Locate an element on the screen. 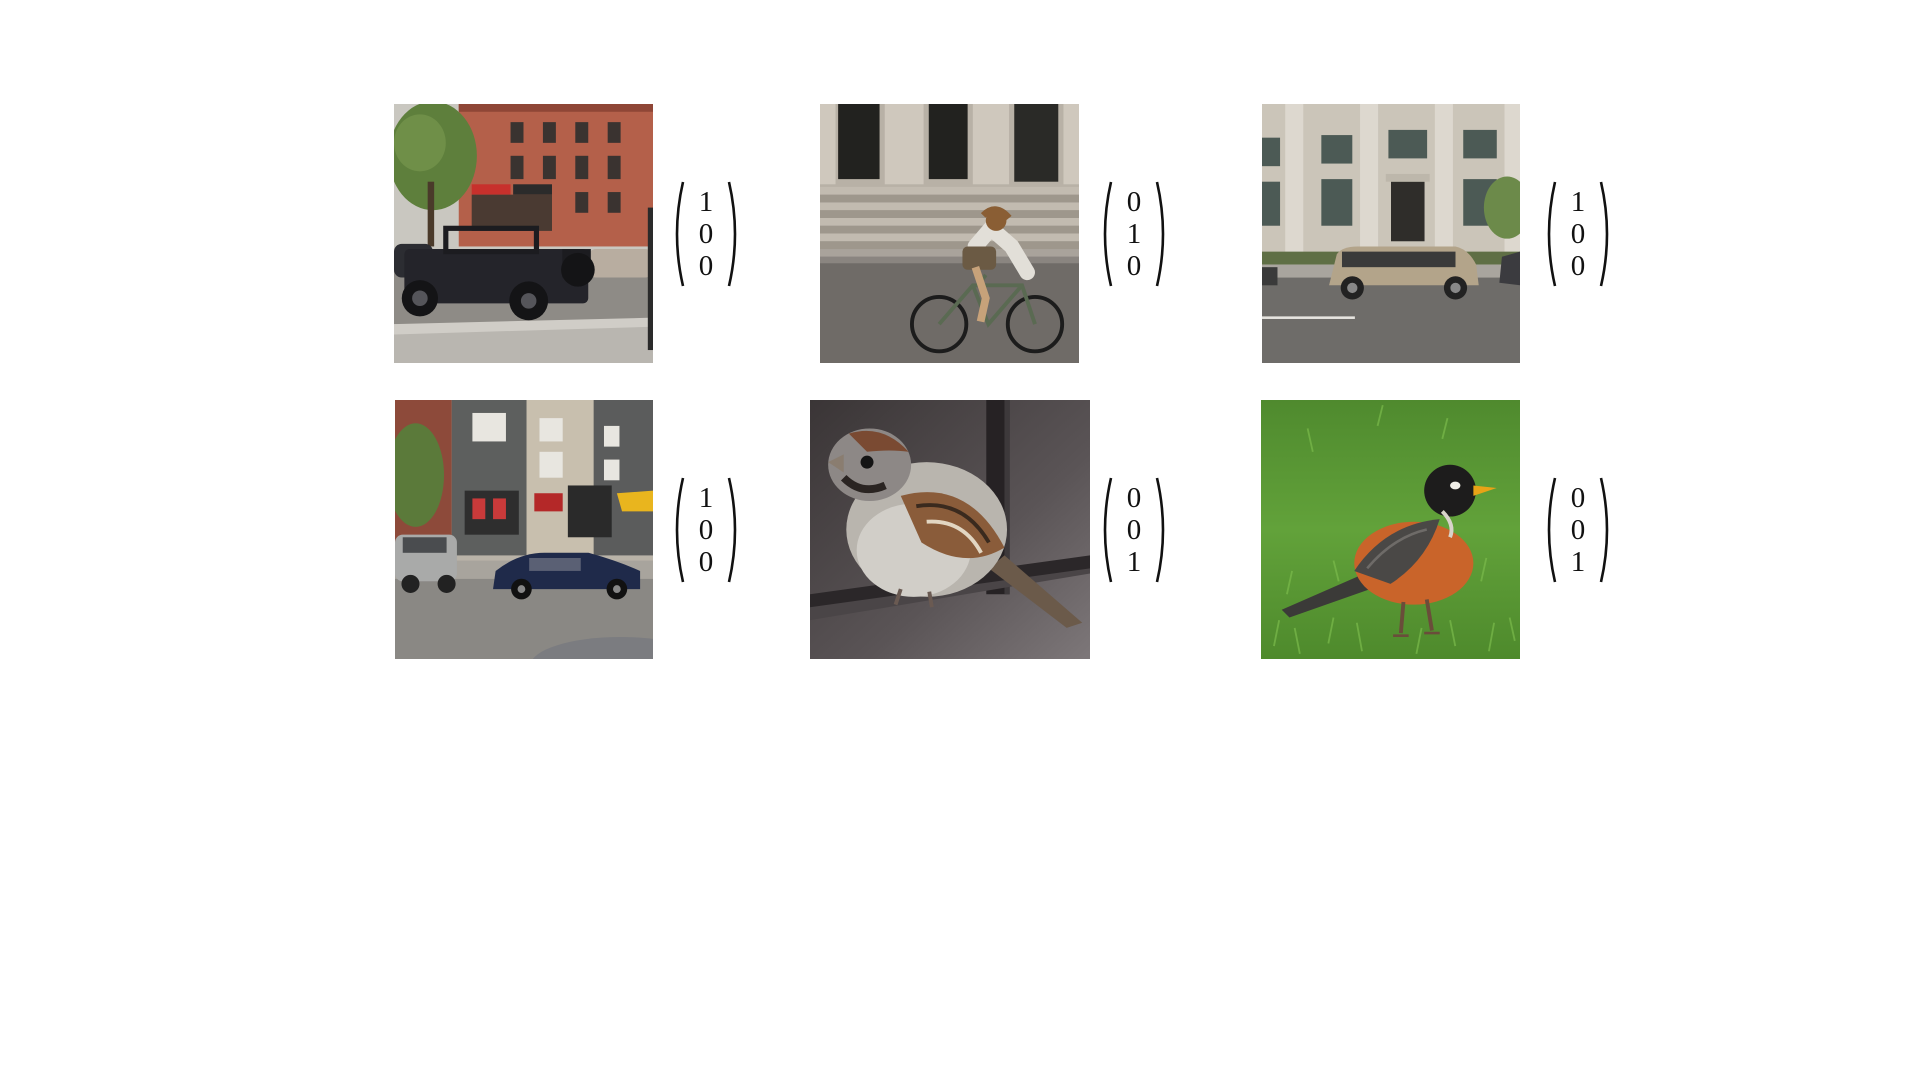 The width and height of the screenshot is (1920, 1080). label-vector-2: 0 1 0 is located at coordinates (1134, 234).